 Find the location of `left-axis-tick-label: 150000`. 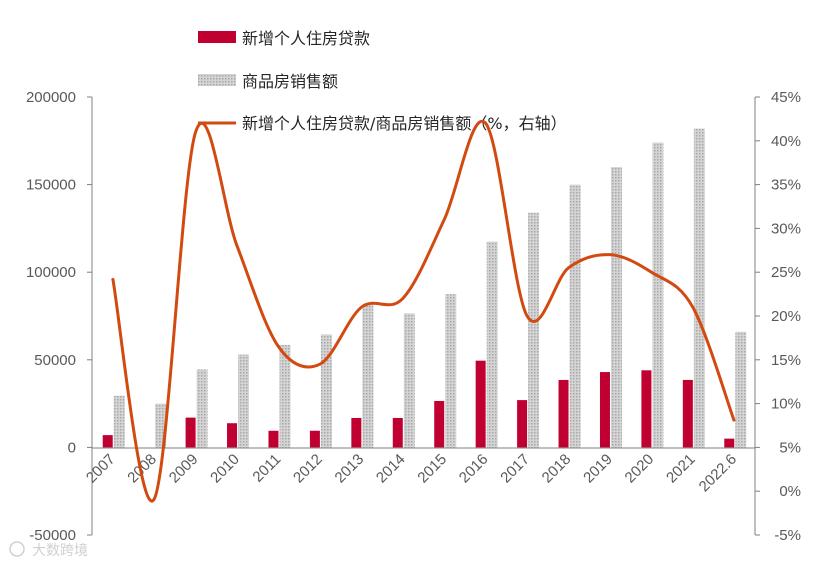

left-axis-tick-label: 150000 is located at coordinates (51, 185).